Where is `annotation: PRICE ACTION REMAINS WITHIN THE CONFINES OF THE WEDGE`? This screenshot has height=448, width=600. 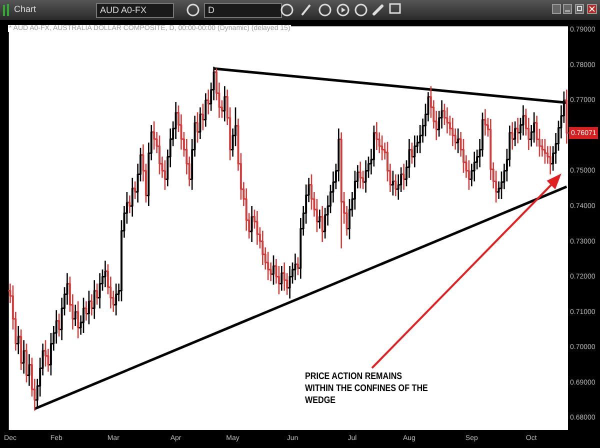 annotation: PRICE ACTION REMAINS WITHIN THE CONFINES OF THE WEDGE is located at coordinates (367, 389).